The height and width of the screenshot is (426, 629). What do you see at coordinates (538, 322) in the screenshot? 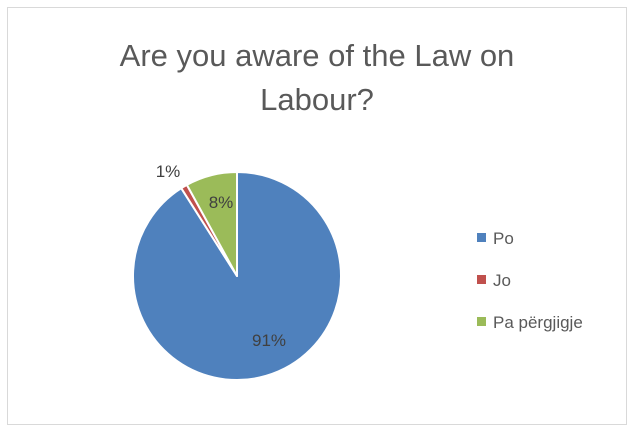
I see `legend-label-3: Pa përgjigje` at bounding box center [538, 322].